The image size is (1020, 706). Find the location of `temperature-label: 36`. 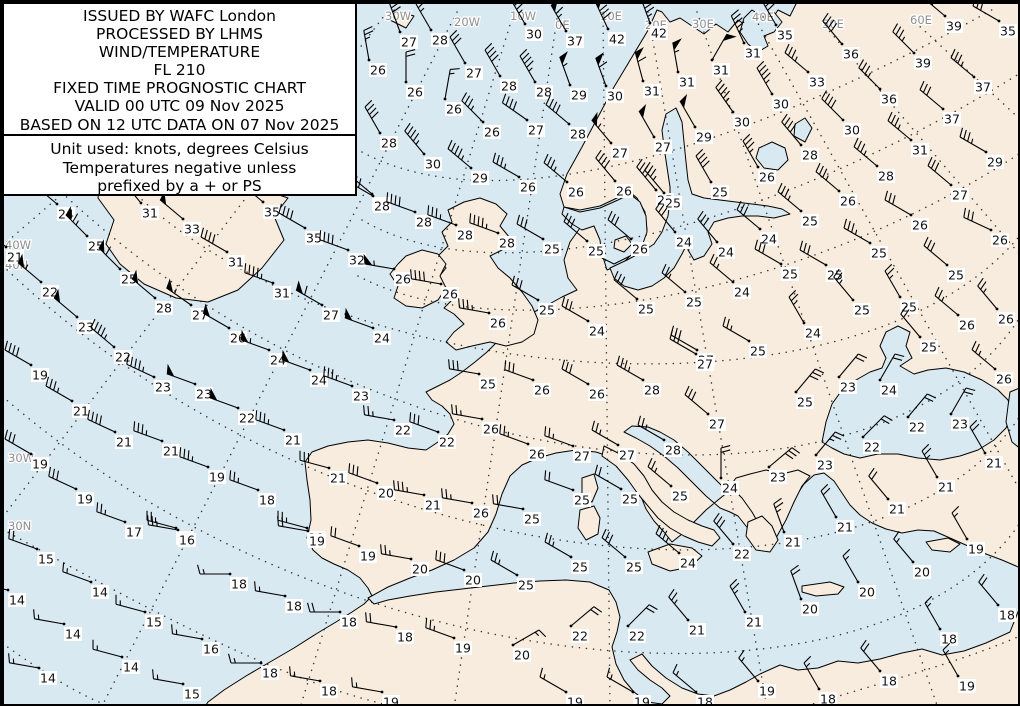

temperature-label: 36 is located at coordinates (889, 99).